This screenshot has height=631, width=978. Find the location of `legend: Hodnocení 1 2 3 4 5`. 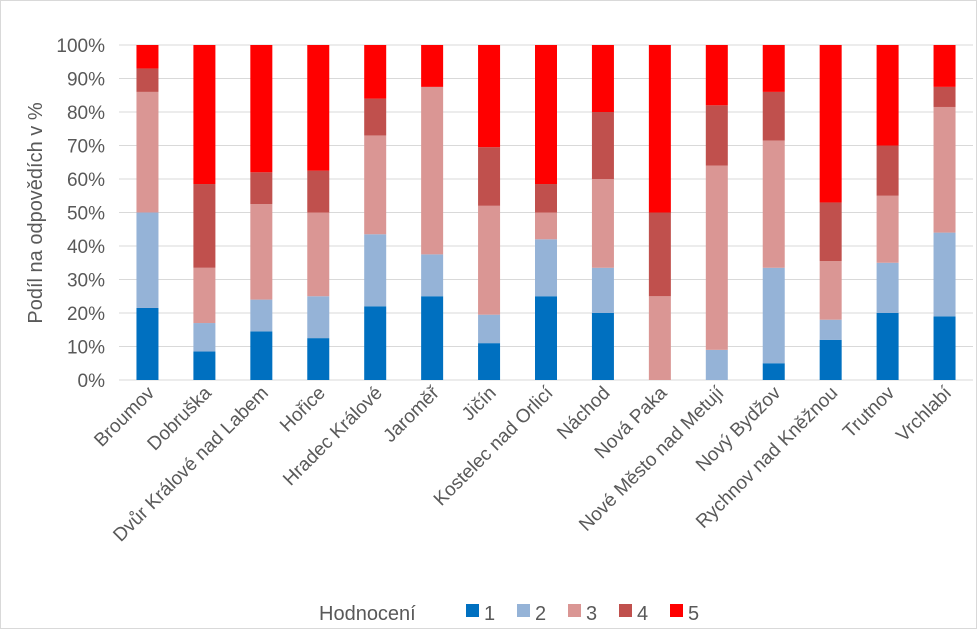

legend: Hodnocení 1 2 3 4 5 is located at coordinates (509, 614).